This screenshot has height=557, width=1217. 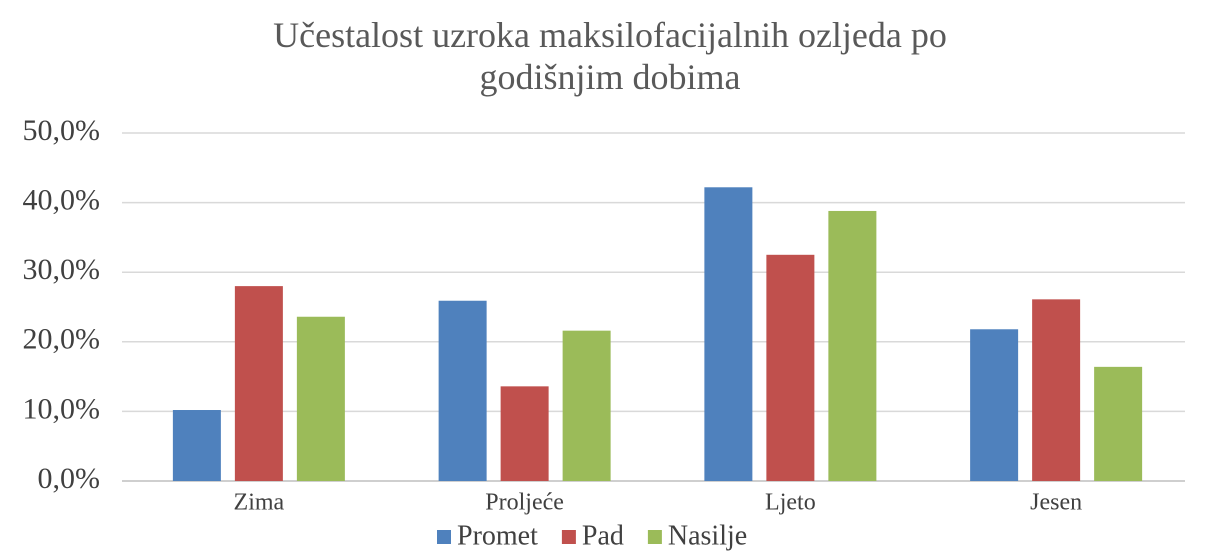 What do you see at coordinates (62, 269) in the screenshot?
I see `y-tick-label: 30,0%` at bounding box center [62, 269].